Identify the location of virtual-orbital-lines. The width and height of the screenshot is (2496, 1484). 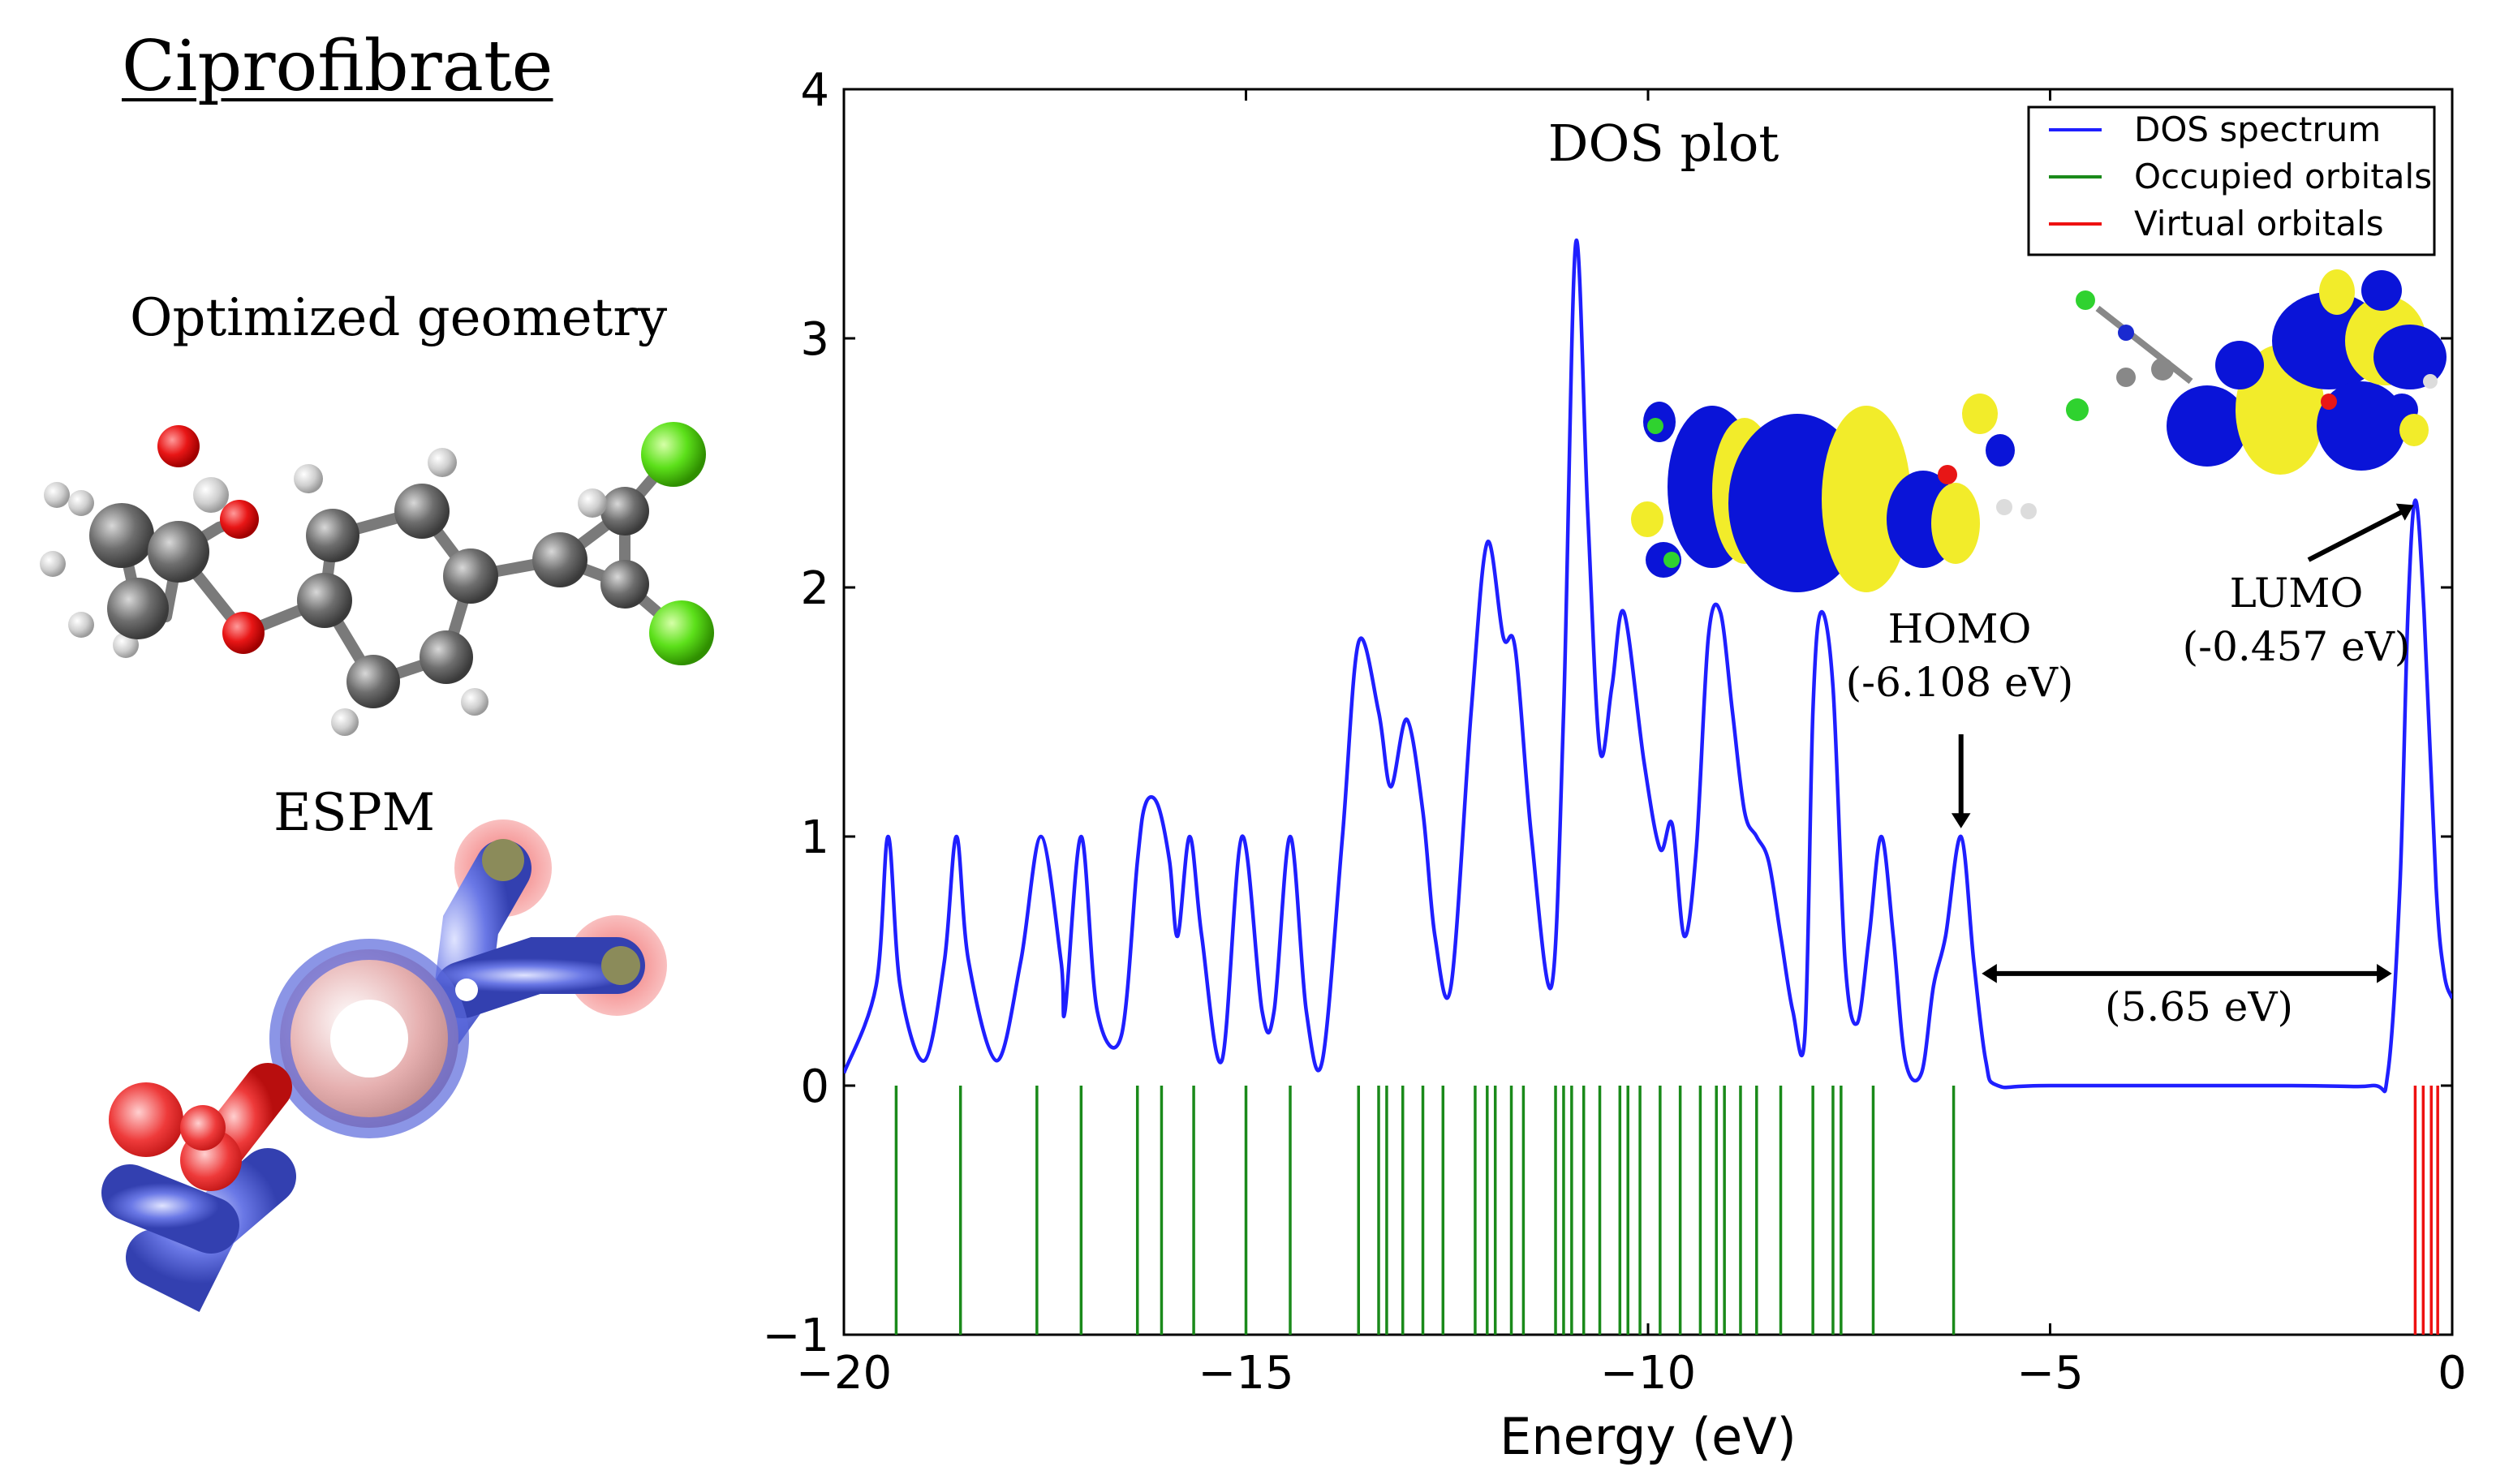
(2426, 1211).